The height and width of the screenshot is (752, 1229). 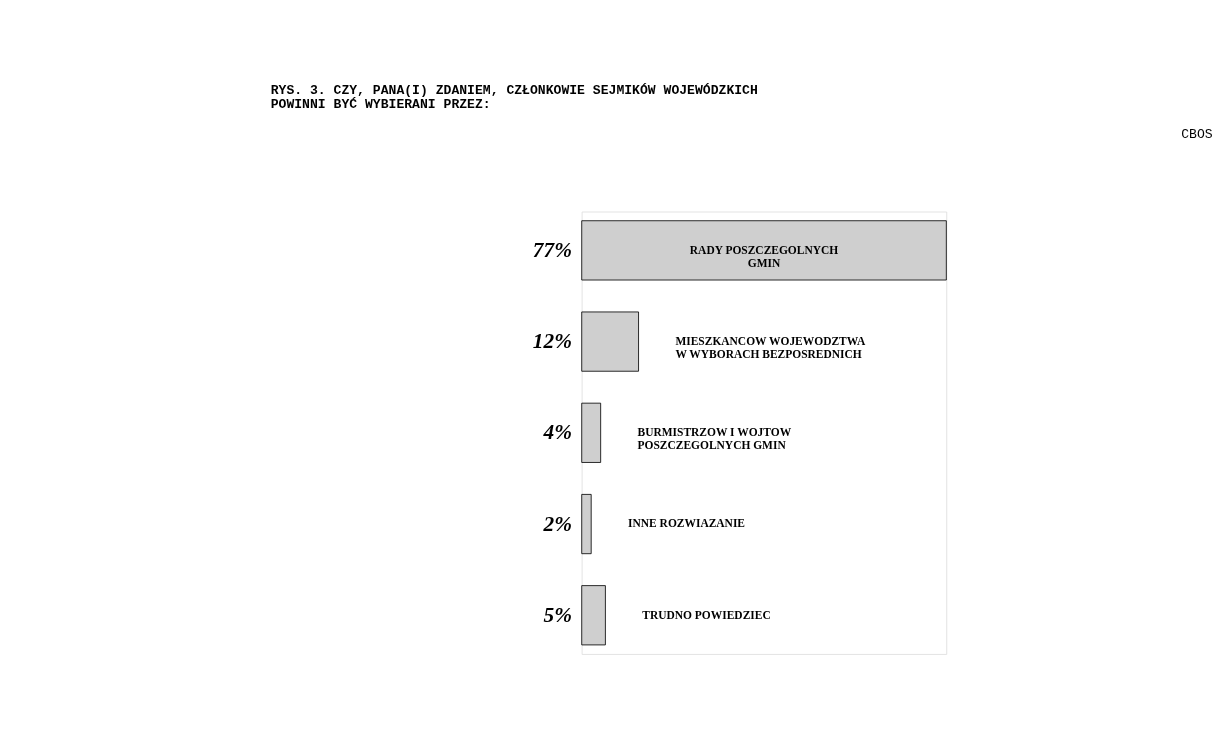 I want to click on data-label: 12%, so click(x=552, y=341).